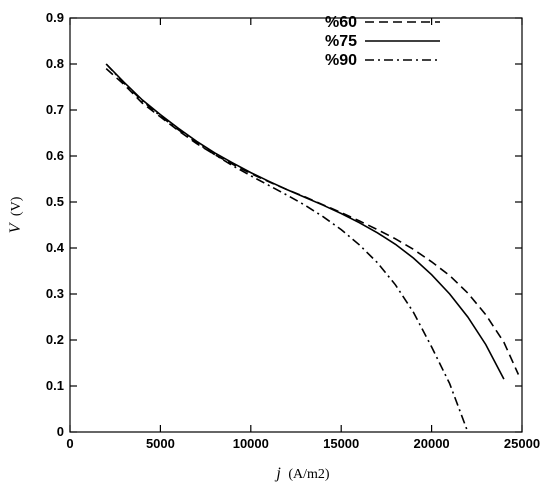  Describe the element at coordinates (341, 41) in the screenshot. I see `legend-label: %75` at that location.